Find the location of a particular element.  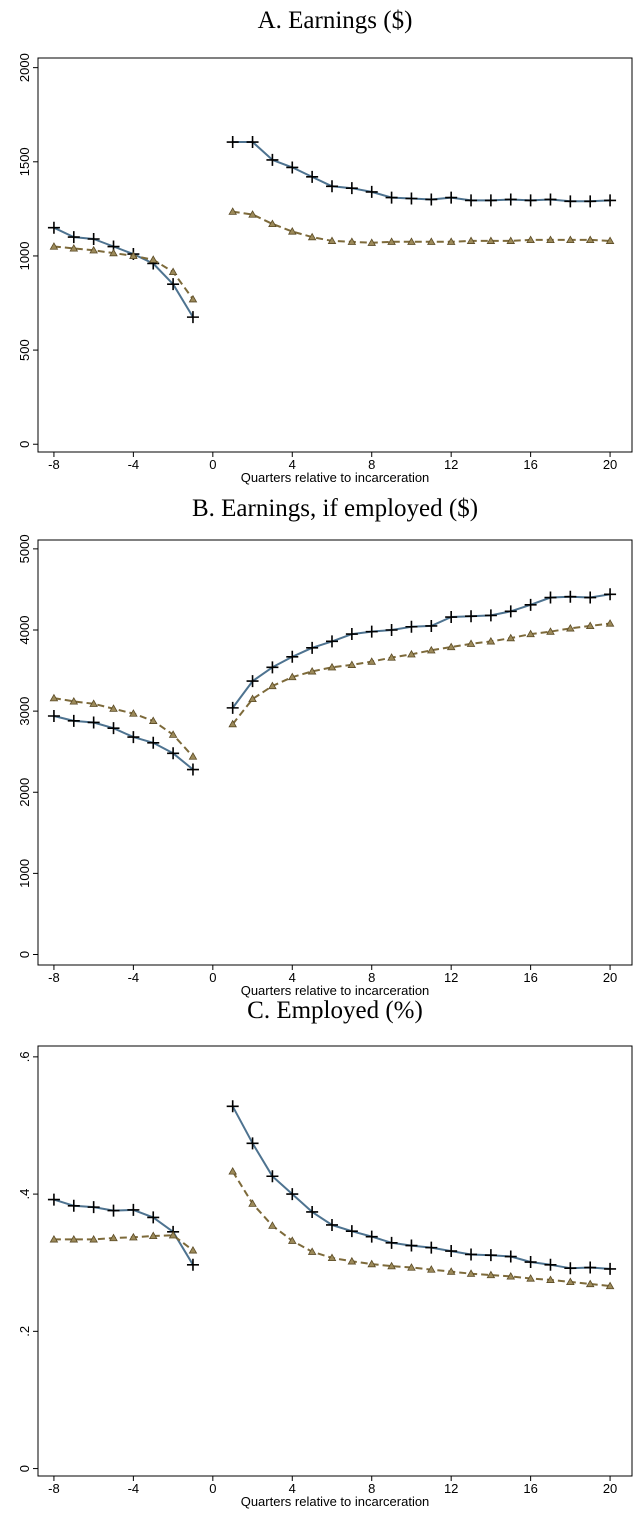

x-tick-label: 0 is located at coordinates (212, 1488).